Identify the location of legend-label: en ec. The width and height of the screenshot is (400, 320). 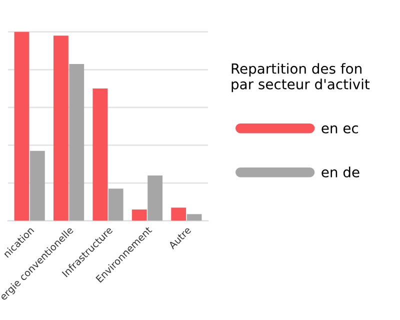
(340, 129).